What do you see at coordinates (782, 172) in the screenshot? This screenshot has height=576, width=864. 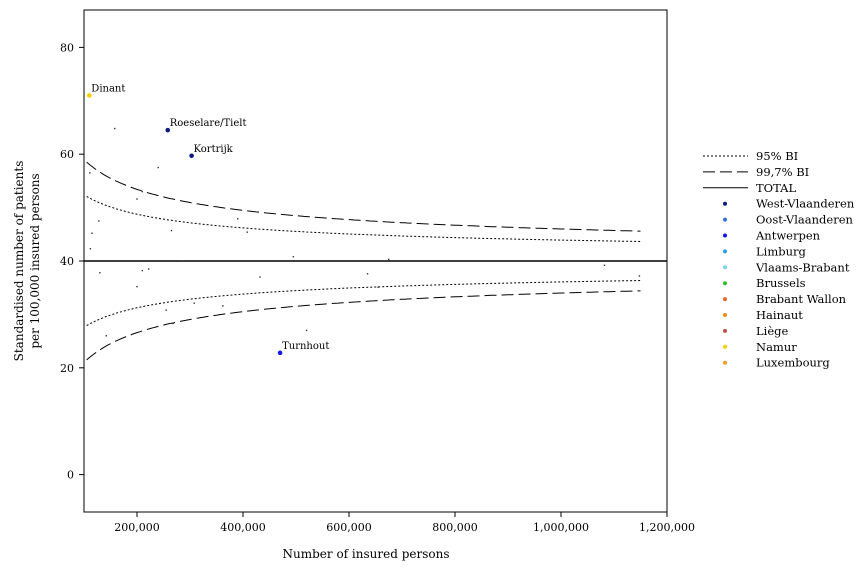 I see `legend-label: 99,7% BI` at bounding box center [782, 172].